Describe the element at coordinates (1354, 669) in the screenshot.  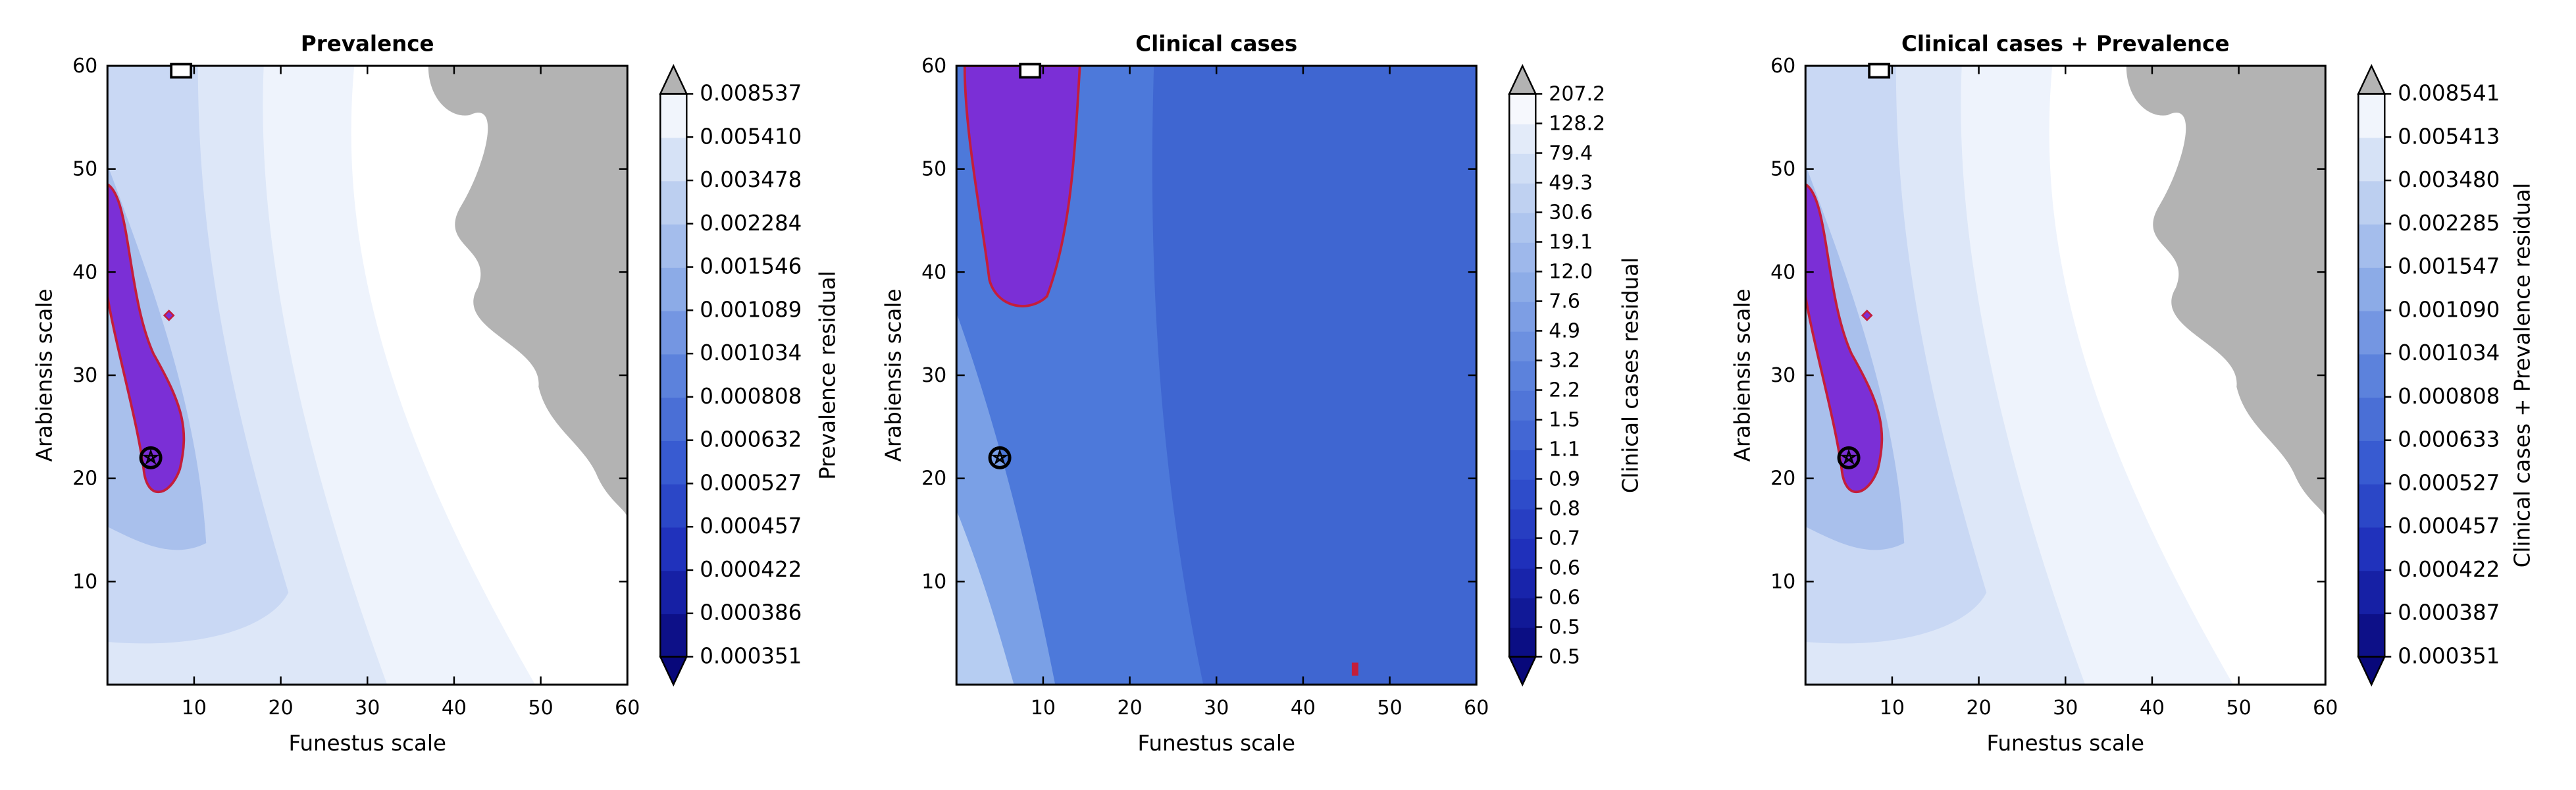
I see `small-red-region` at that location.